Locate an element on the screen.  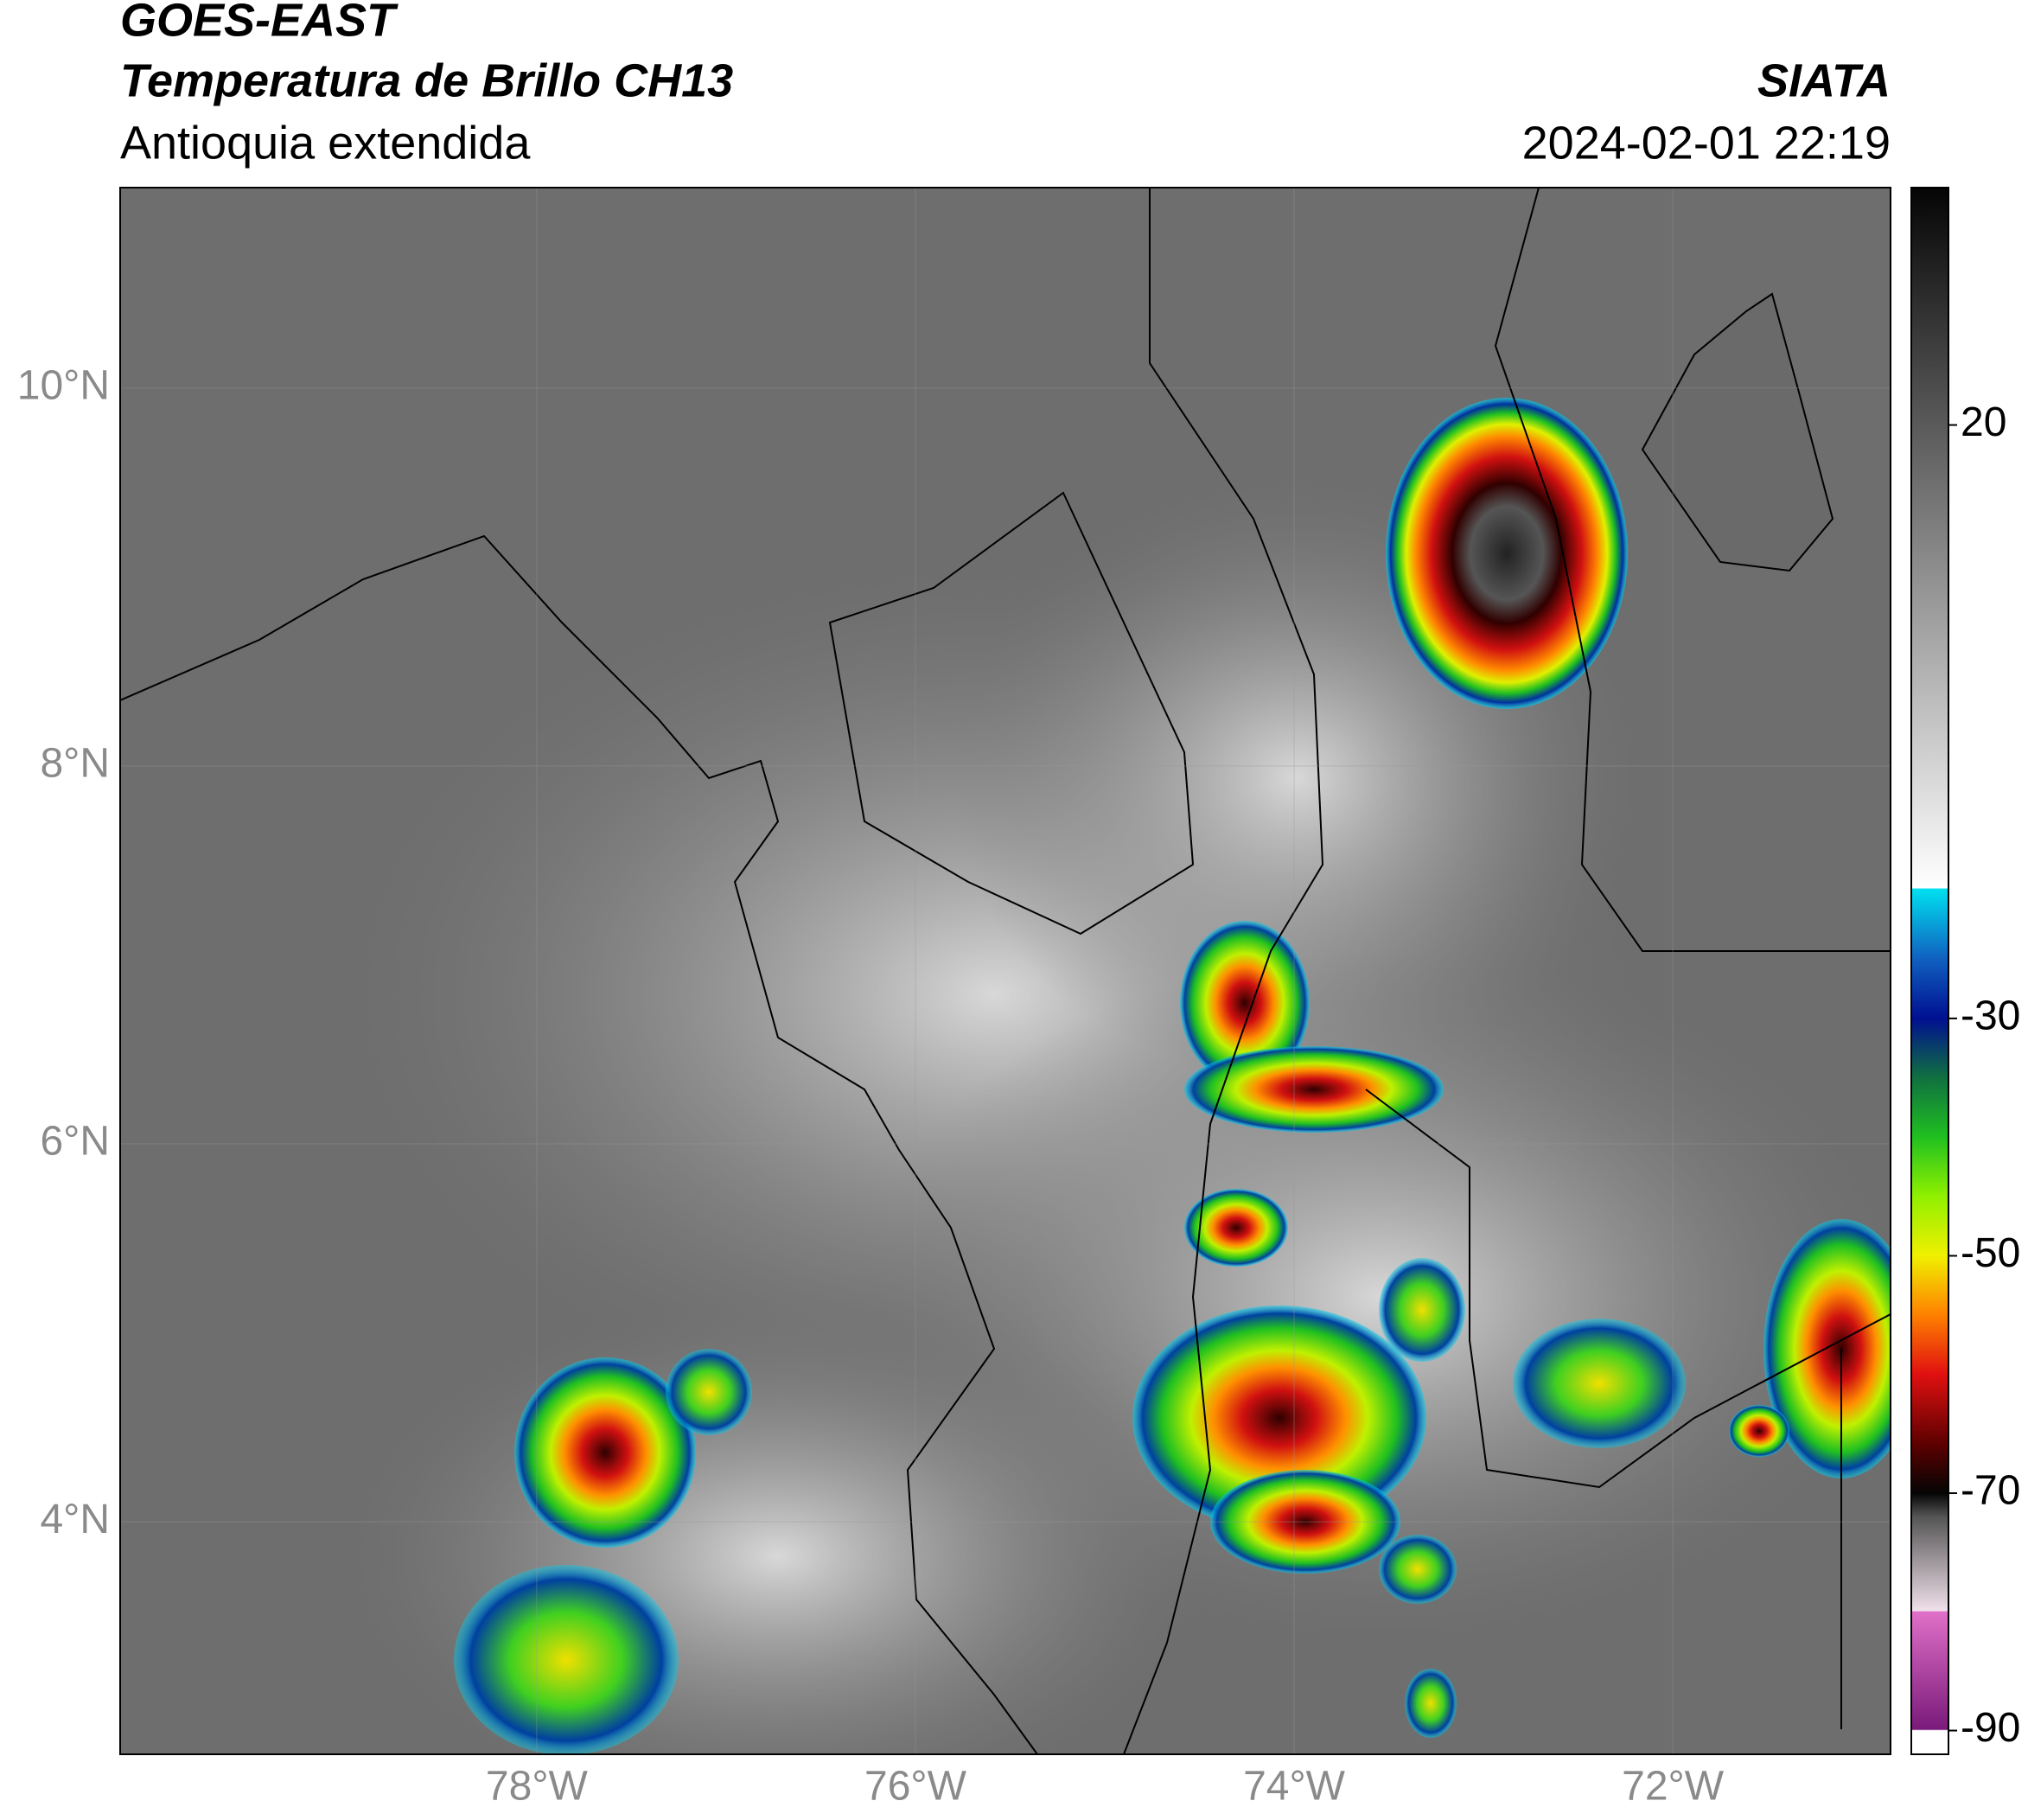
source: SIATA is located at coordinates (1824, 80).